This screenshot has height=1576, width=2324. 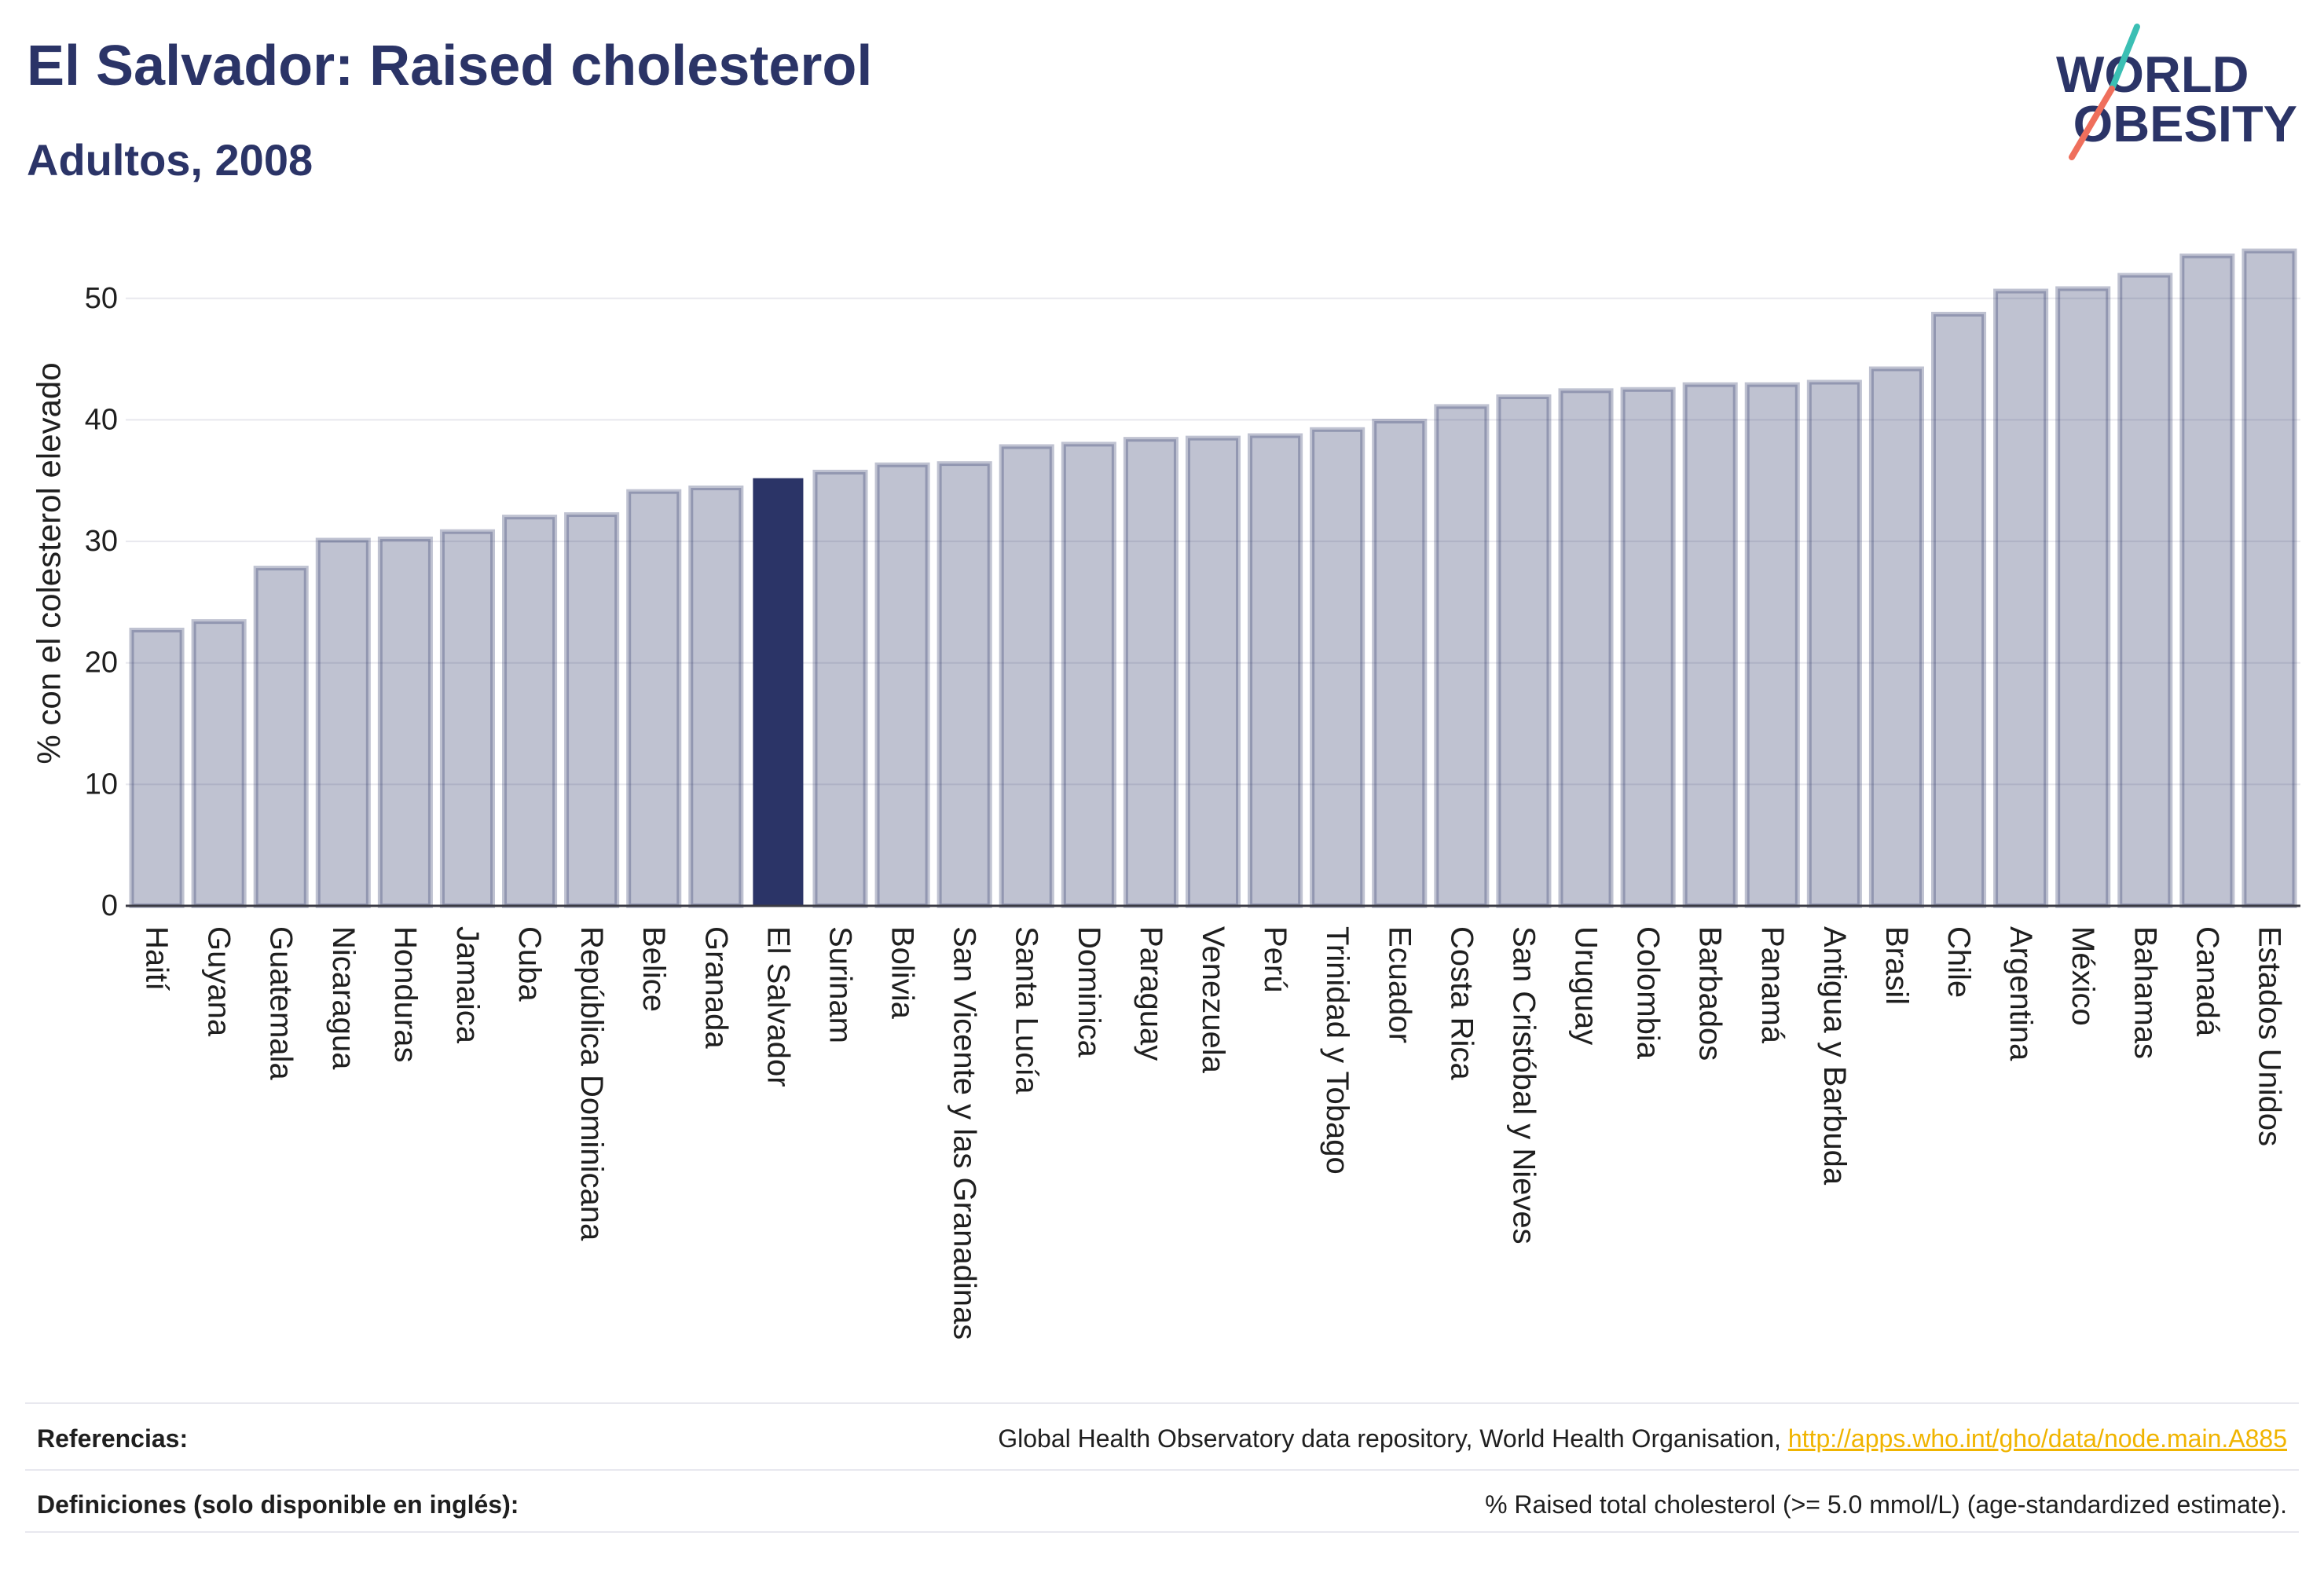 What do you see at coordinates (2152, 74) in the screenshot?
I see `logo-line-1: WORLD` at bounding box center [2152, 74].